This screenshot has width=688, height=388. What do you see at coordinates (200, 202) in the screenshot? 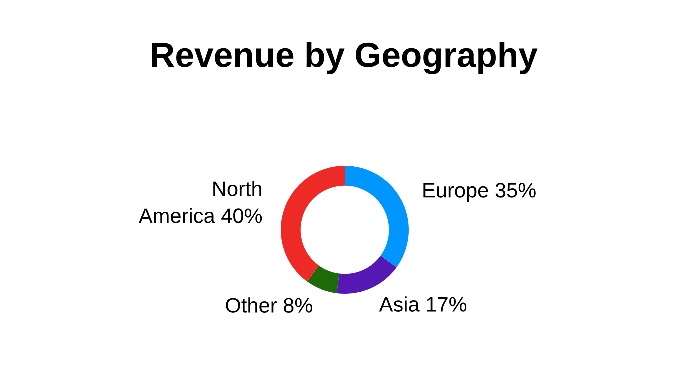
I see `slice-label: North America 40%` at bounding box center [200, 202].